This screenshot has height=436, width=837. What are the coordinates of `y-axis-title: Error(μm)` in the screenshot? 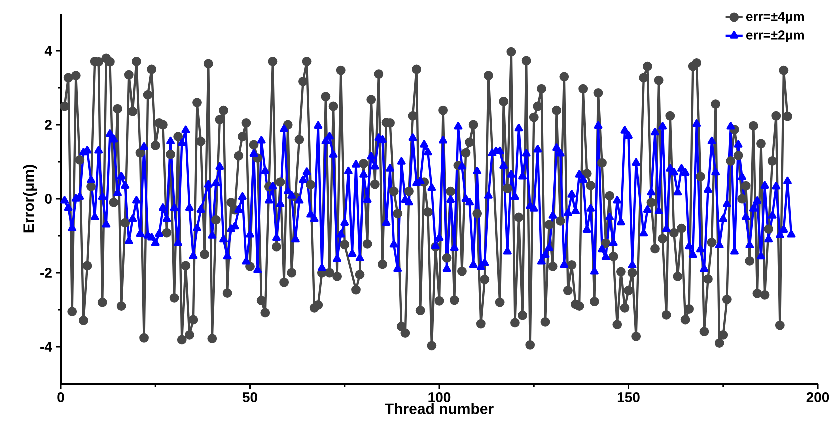 It's located at (30, 199).